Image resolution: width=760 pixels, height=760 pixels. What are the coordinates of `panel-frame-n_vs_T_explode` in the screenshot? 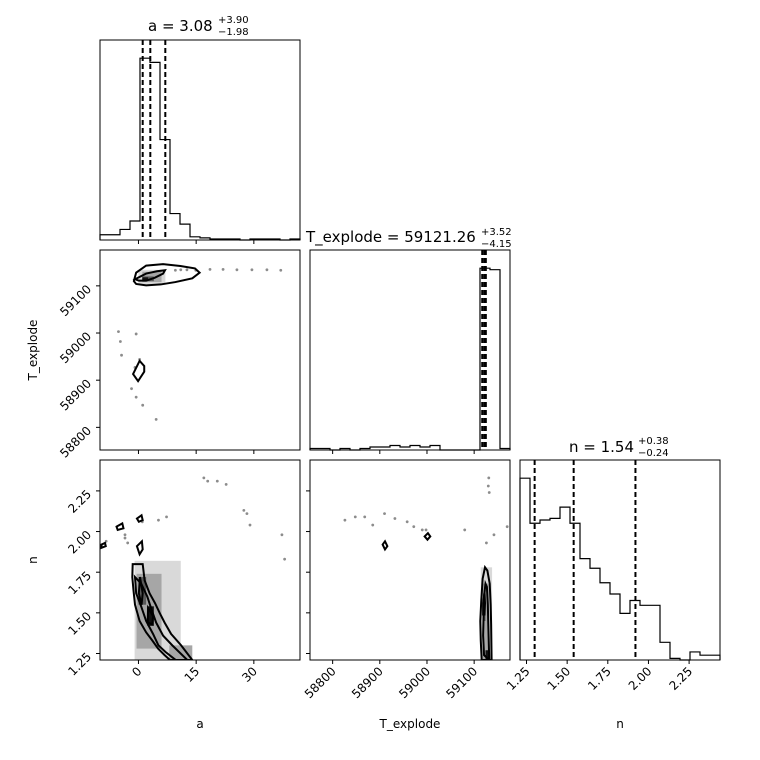 It's located at (410, 560).